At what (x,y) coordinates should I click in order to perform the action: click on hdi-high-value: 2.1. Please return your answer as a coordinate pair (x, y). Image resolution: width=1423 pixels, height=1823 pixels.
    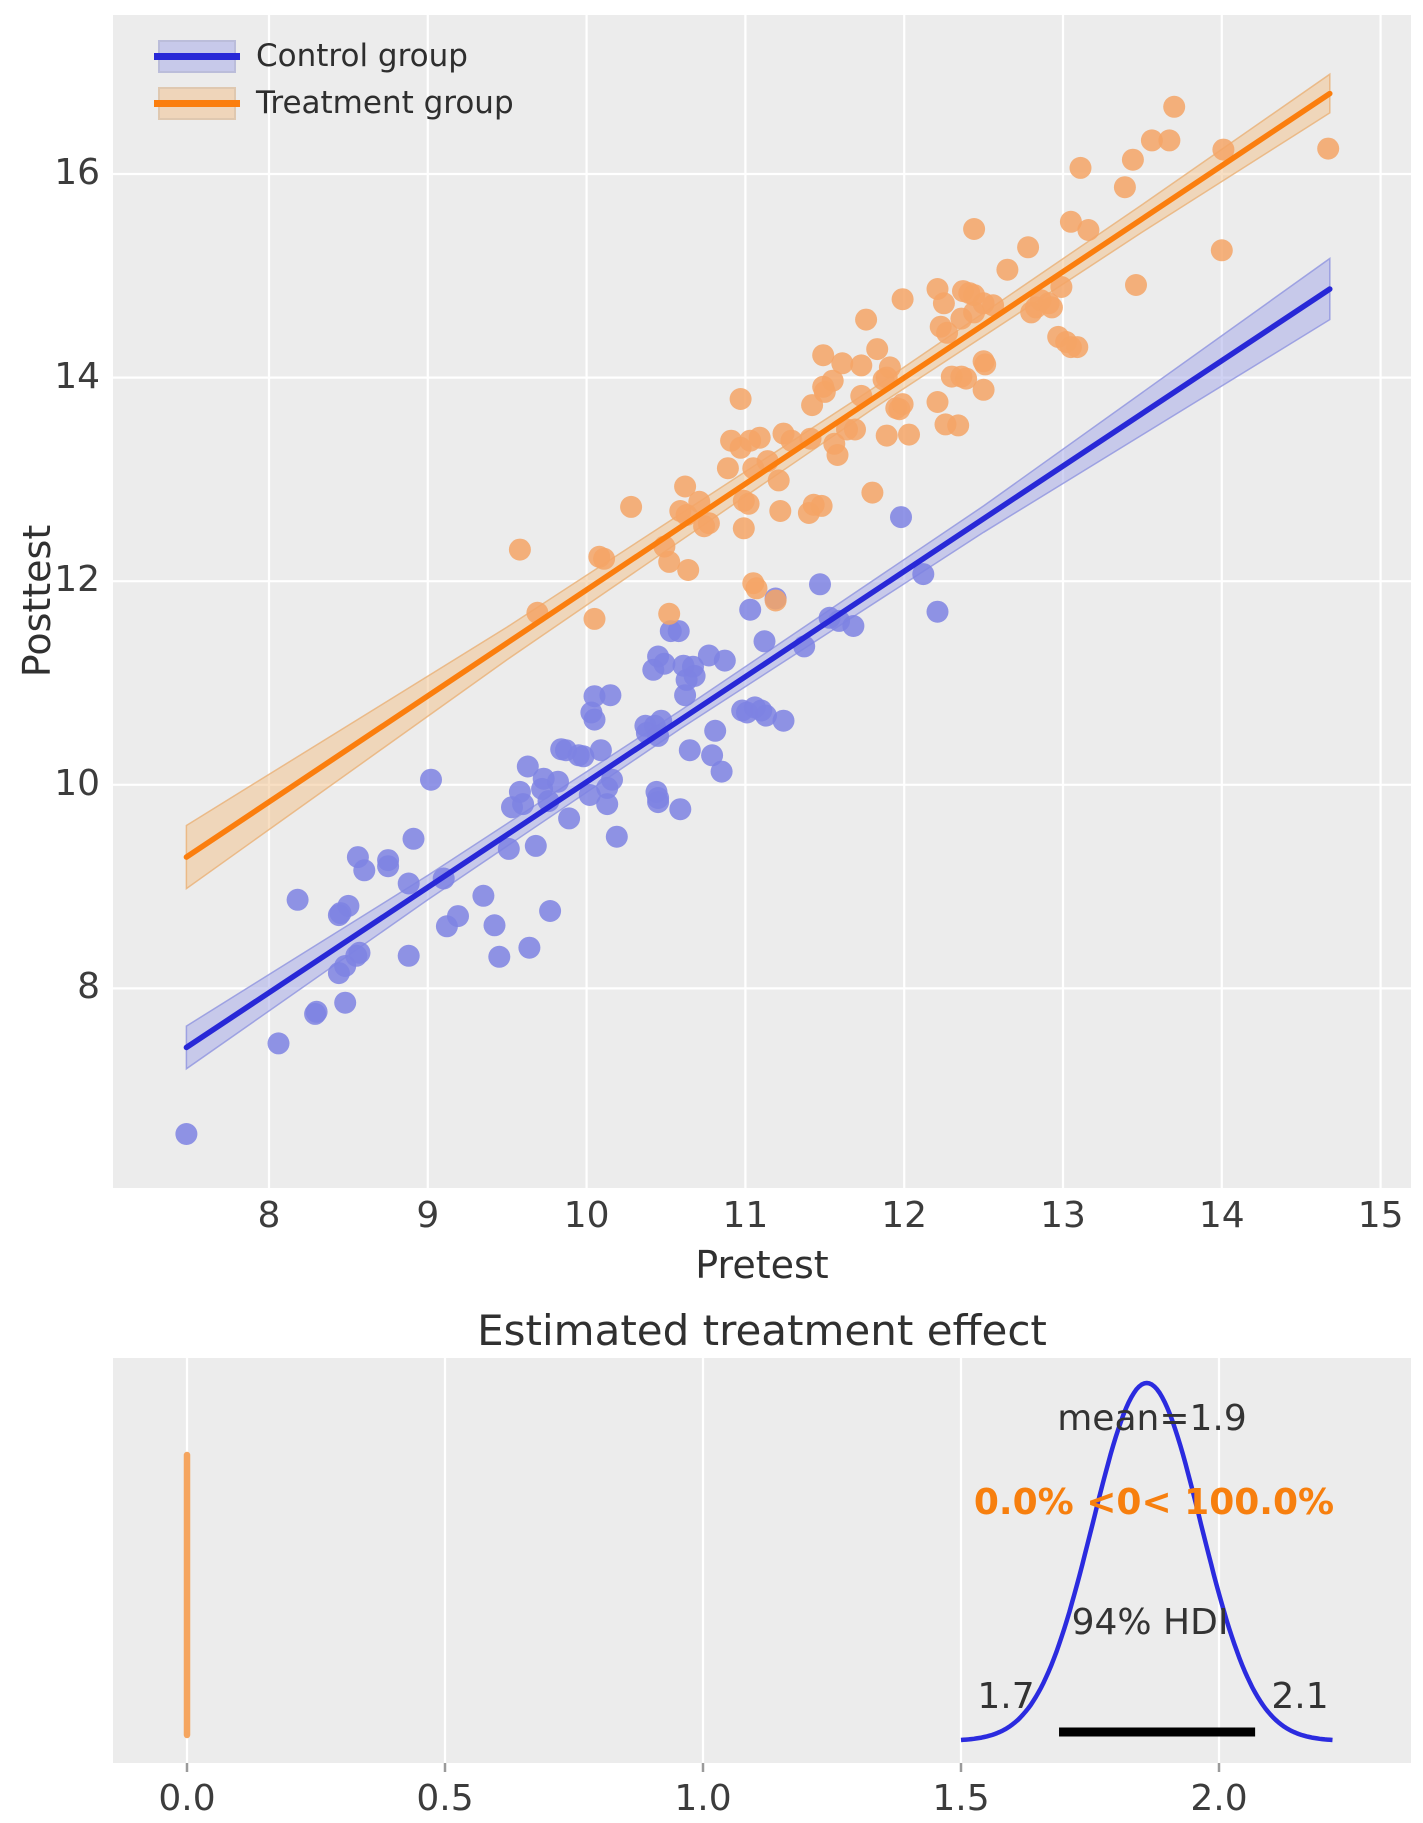
    Looking at the image, I should click on (1300, 1696).